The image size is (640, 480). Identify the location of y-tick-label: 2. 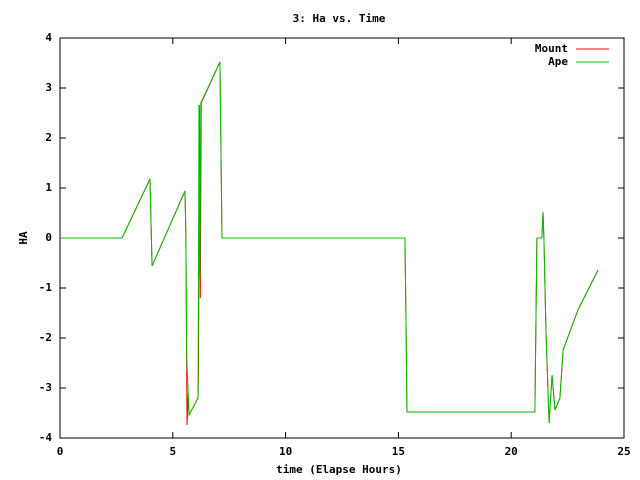
(48, 137).